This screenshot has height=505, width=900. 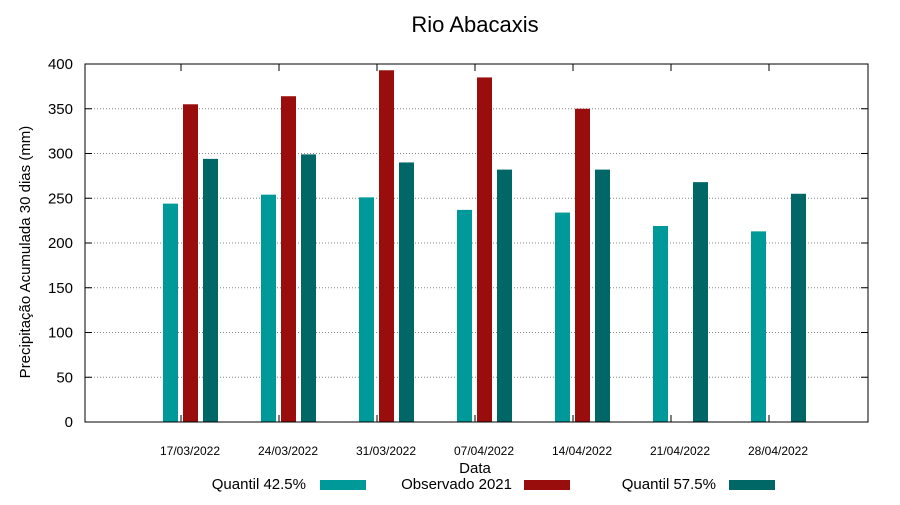 I want to click on y-tick-label: 0, so click(x=69, y=422).